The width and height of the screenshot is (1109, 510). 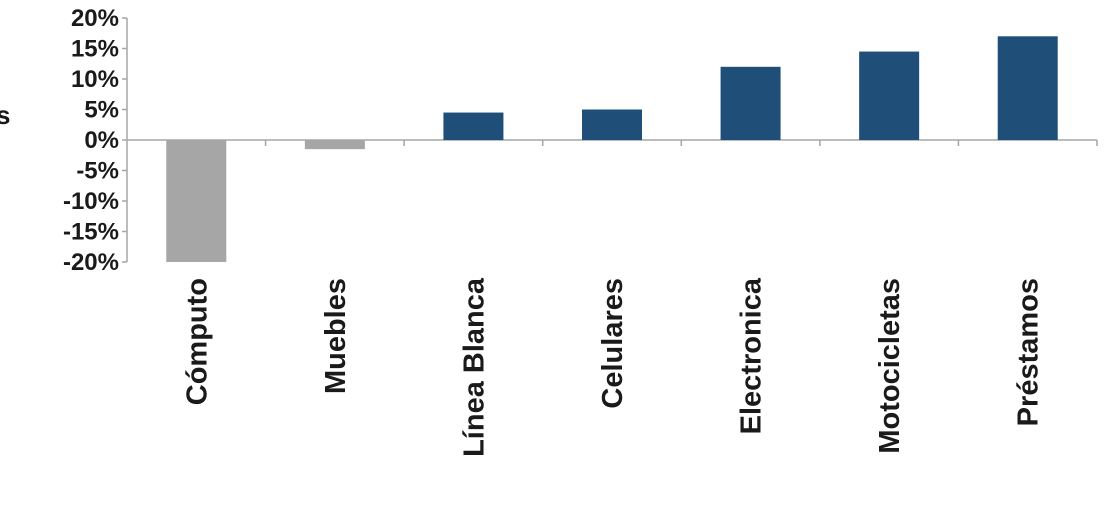 I want to click on y-tick-label: 20%, so click(x=95, y=18).